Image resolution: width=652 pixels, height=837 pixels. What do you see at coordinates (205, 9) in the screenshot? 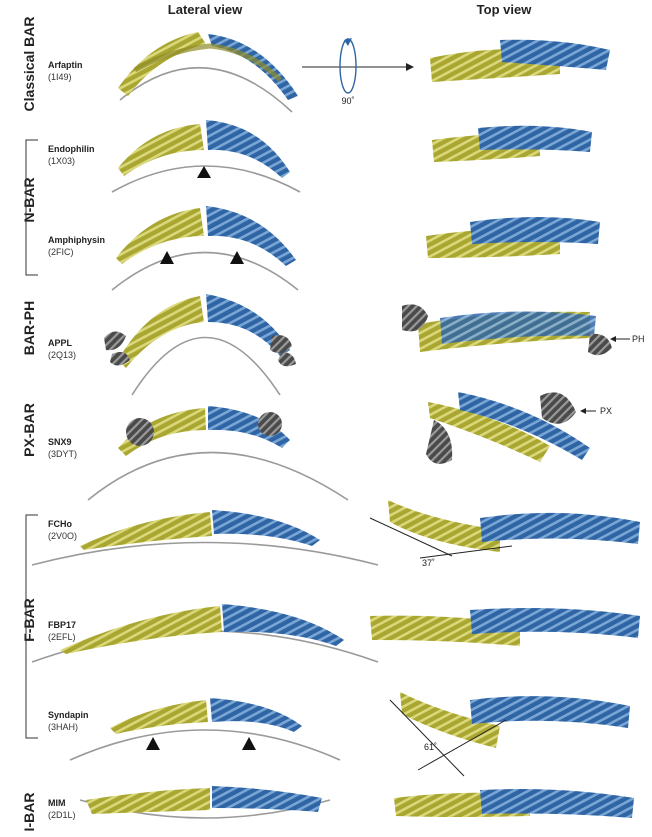
I see `header-lateral-view: Lateral view` at bounding box center [205, 9].